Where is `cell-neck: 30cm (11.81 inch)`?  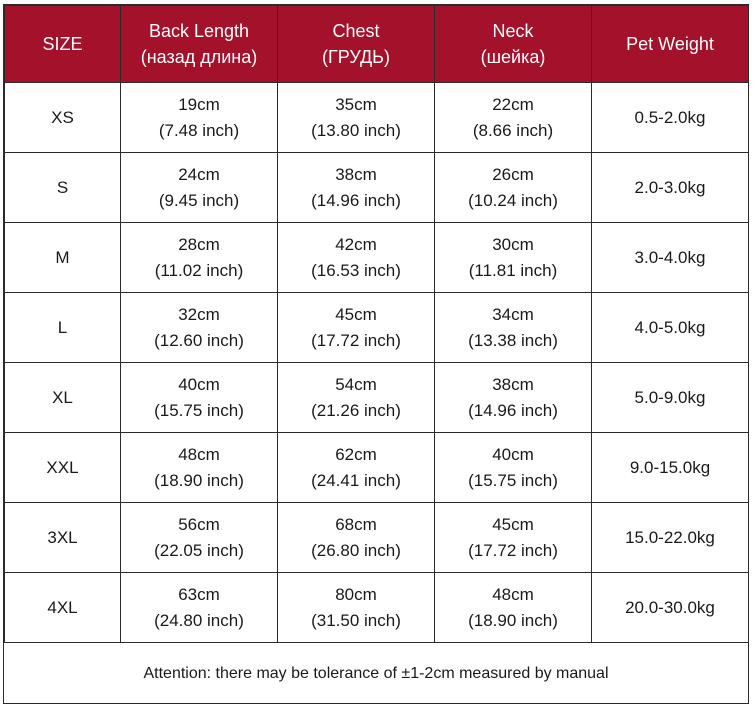
cell-neck: 30cm (11.81 inch) is located at coordinates (513, 257).